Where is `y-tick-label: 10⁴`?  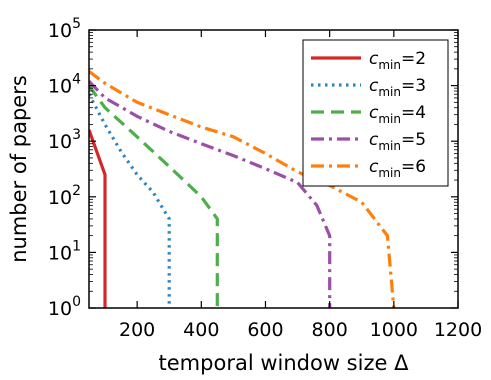 y-tick-label: 10⁴ is located at coordinates (64, 85).